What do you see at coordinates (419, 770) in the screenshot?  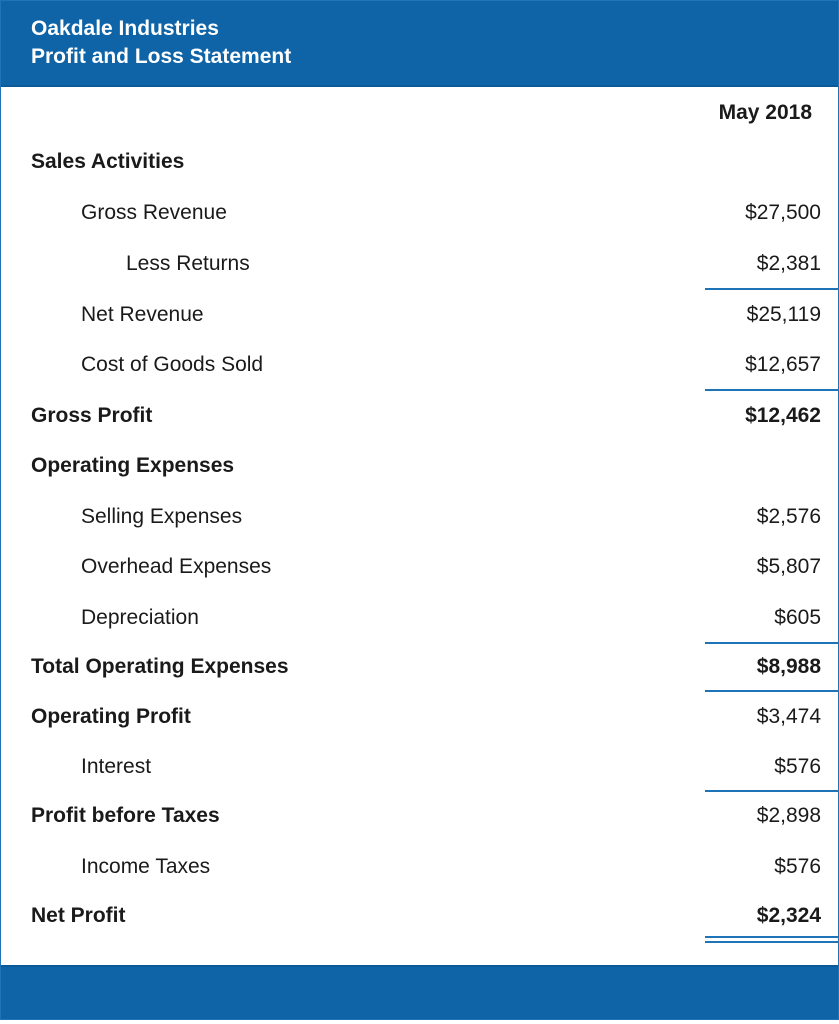 I see `line-item-row-interest: Interest $576` at bounding box center [419, 770].